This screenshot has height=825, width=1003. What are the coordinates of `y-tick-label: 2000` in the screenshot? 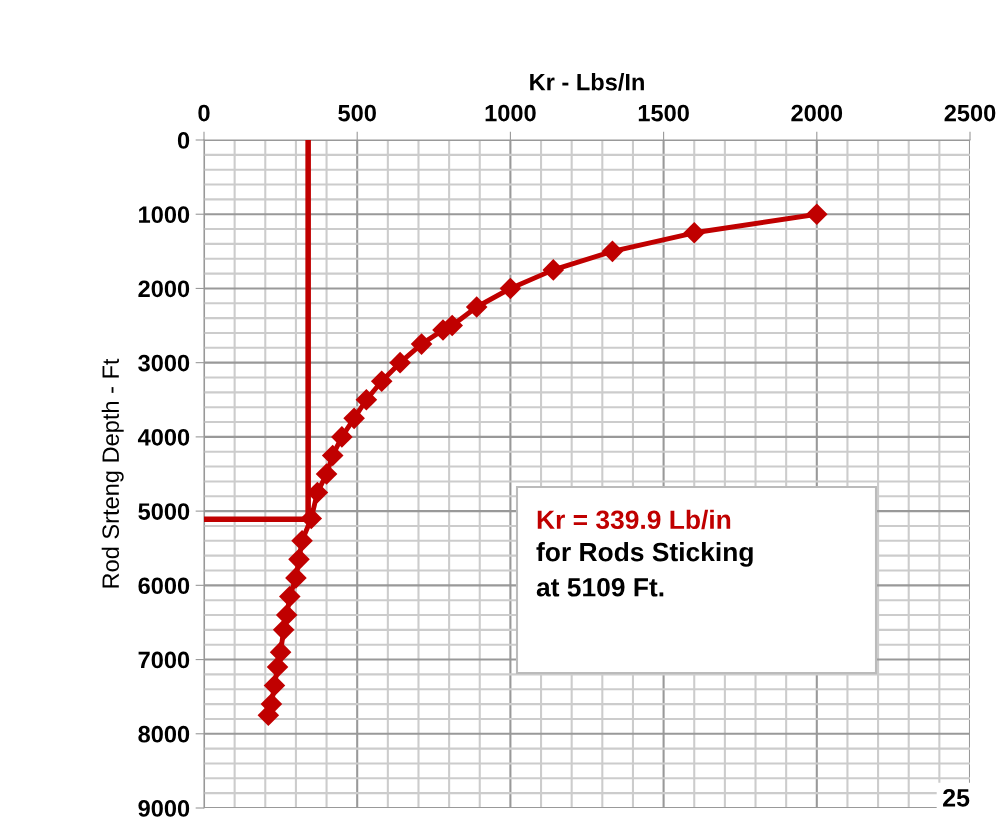 It's located at (164, 289).